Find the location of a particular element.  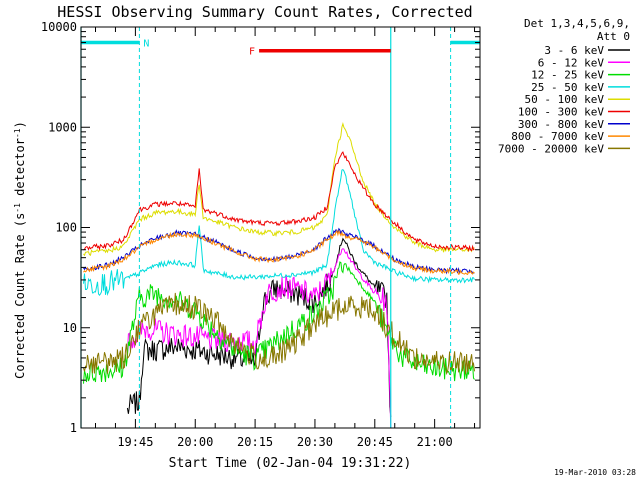

legend-label-1: 6 - 12 keV is located at coordinates (571, 62).